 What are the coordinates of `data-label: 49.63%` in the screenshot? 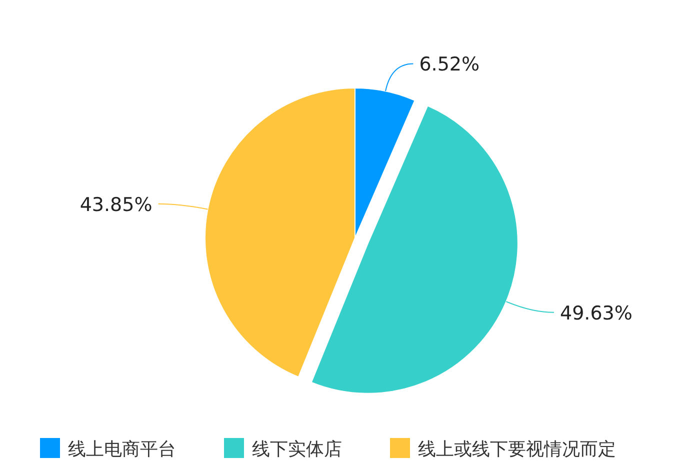 It's located at (596, 313).